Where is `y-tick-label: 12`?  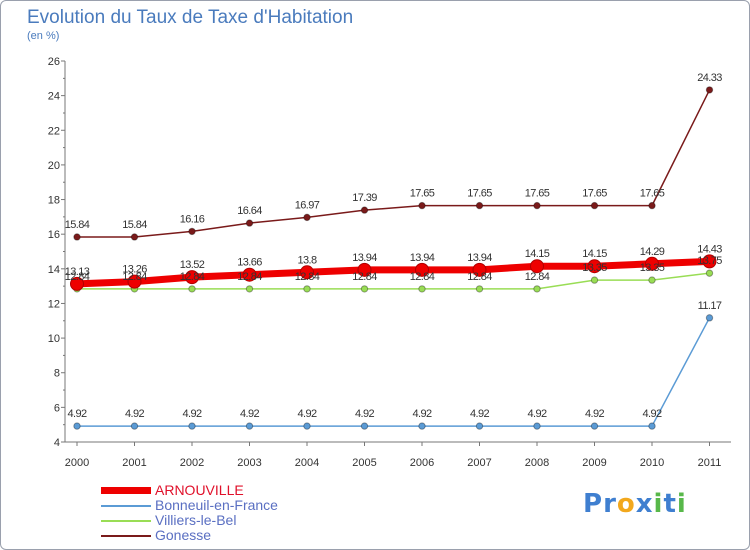
y-tick-label: 12 is located at coordinates (54, 304).